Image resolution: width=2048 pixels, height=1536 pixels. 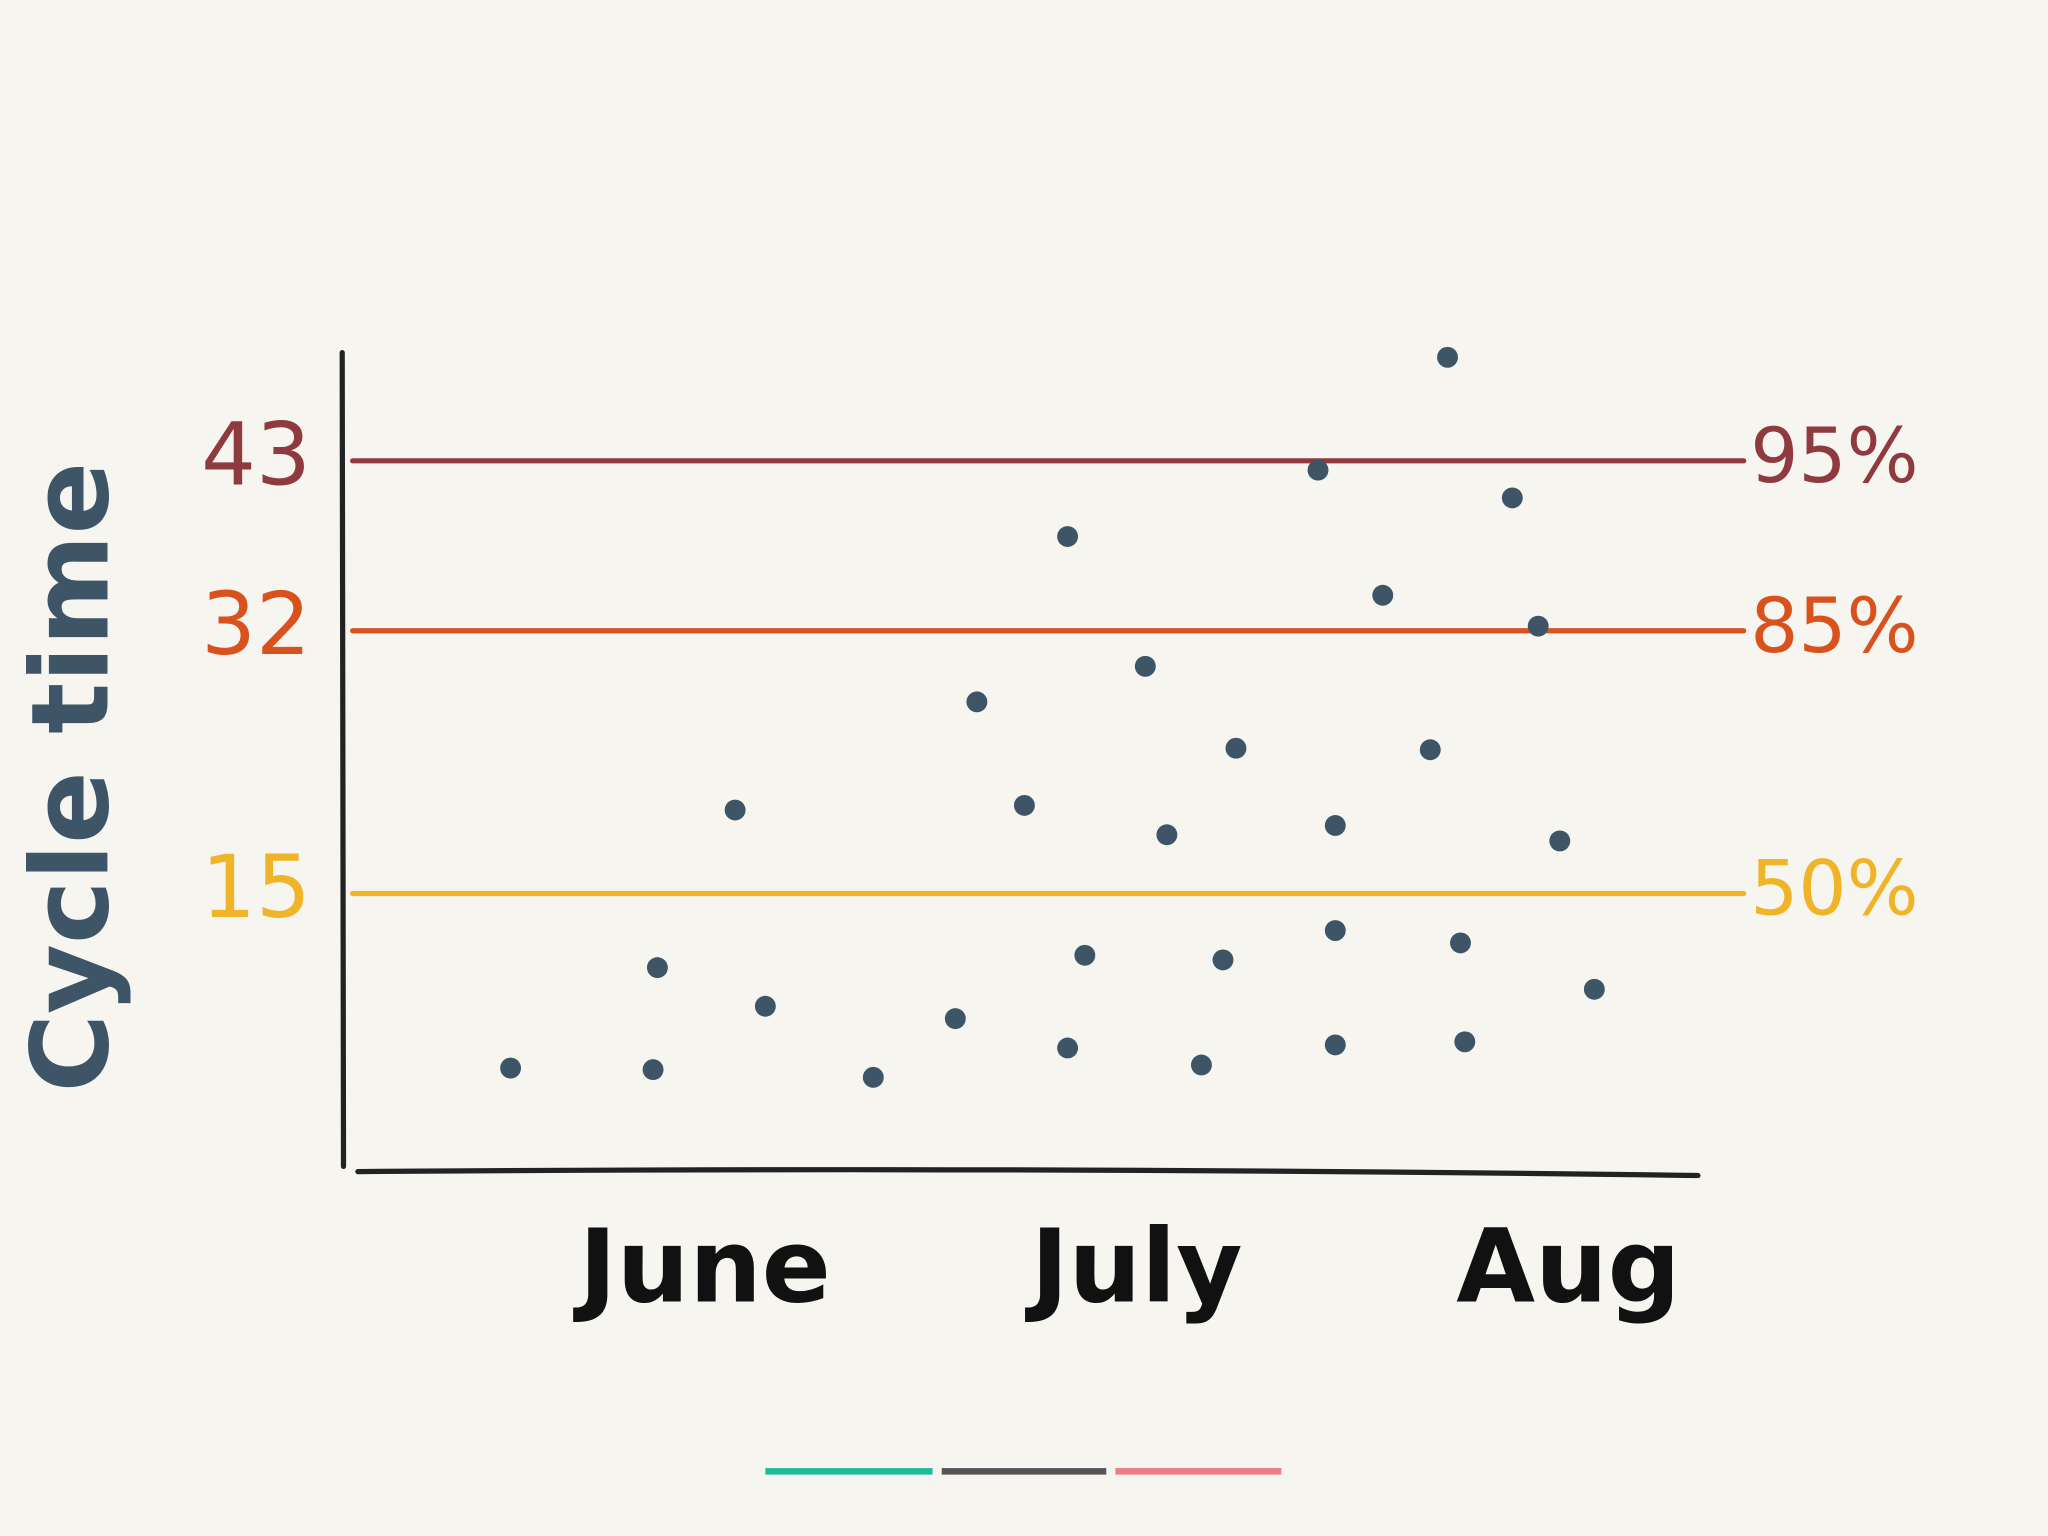 What do you see at coordinates (256, 625) in the screenshot?
I see `y-tick-label: 32` at bounding box center [256, 625].